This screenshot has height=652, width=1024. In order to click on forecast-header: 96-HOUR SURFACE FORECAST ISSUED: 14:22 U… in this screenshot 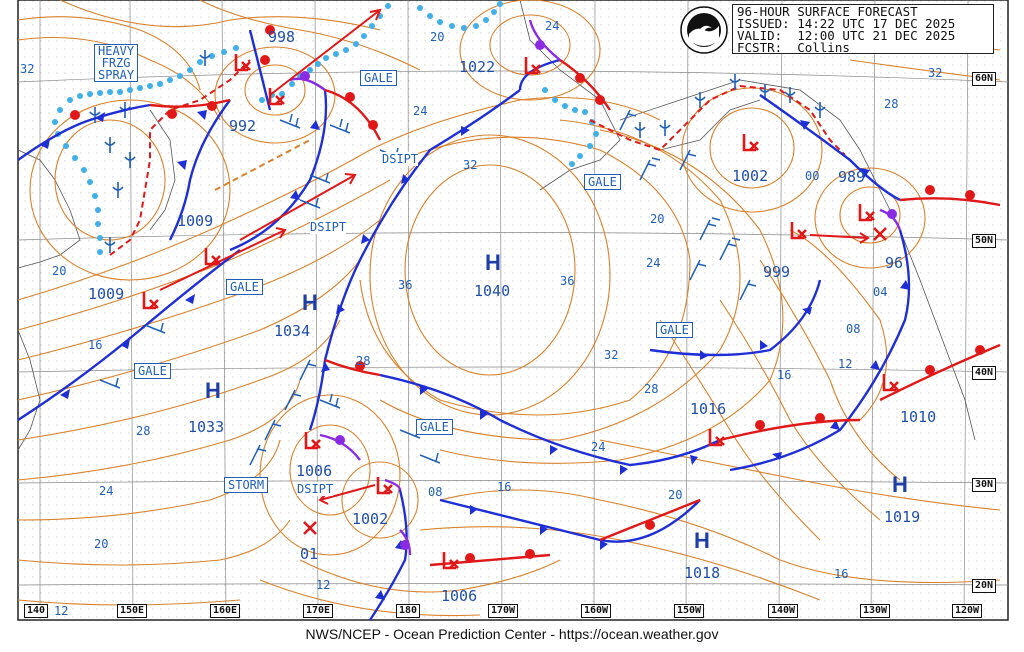, I will do `click(863, 29)`.